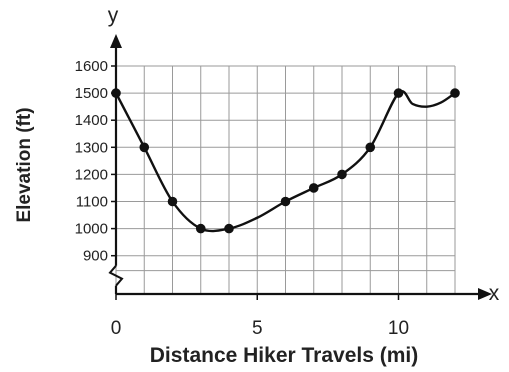 Image resolution: width=509 pixels, height=372 pixels. I want to click on y-tick-label: 1300, so click(91, 147).